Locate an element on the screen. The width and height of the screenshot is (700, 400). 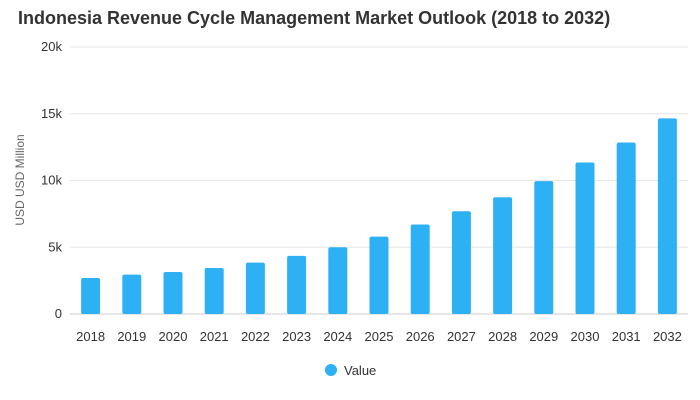
x-tick-label: 2024 is located at coordinates (337, 336).